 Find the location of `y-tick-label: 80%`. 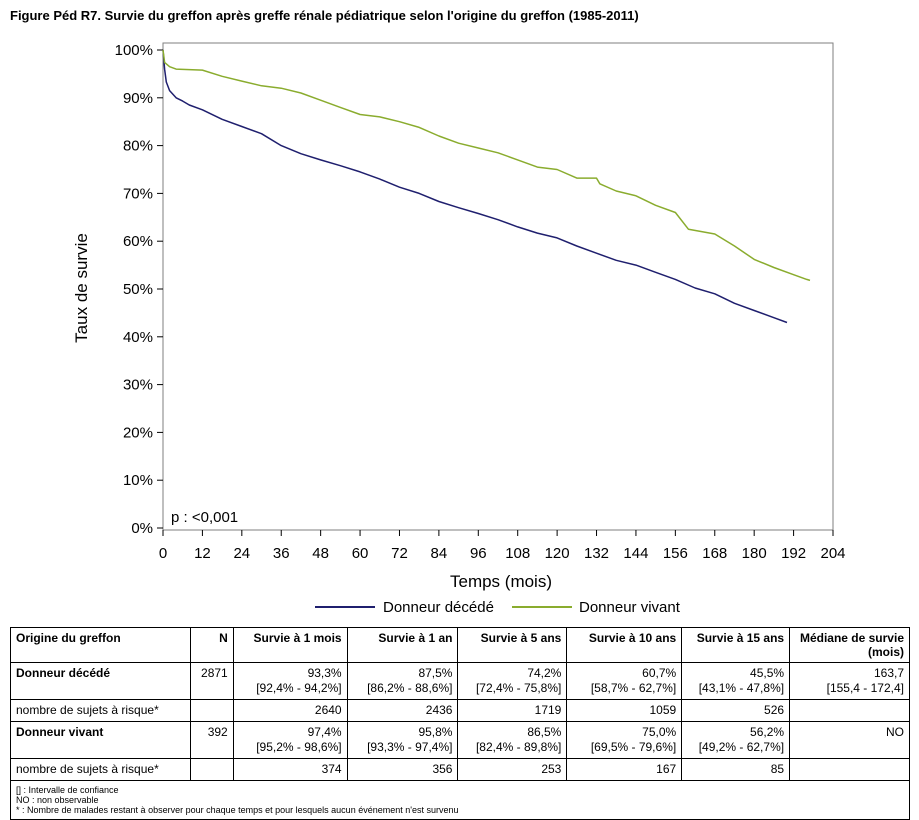

y-tick-label: 80% is located at coordinates (138, 146).